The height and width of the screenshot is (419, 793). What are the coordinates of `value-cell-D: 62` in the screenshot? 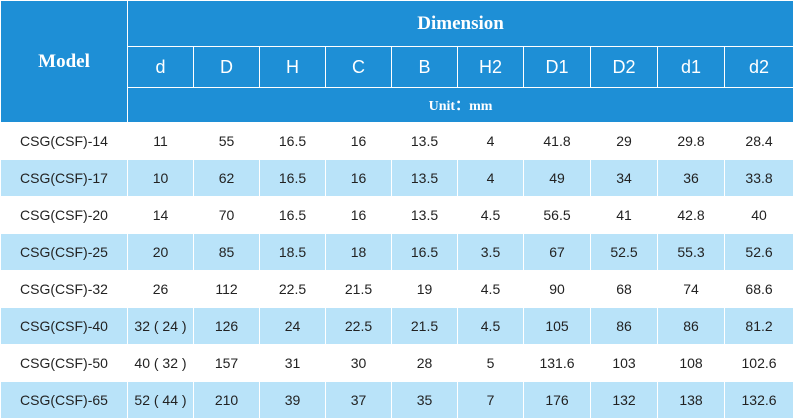 It's located at (226, 178).